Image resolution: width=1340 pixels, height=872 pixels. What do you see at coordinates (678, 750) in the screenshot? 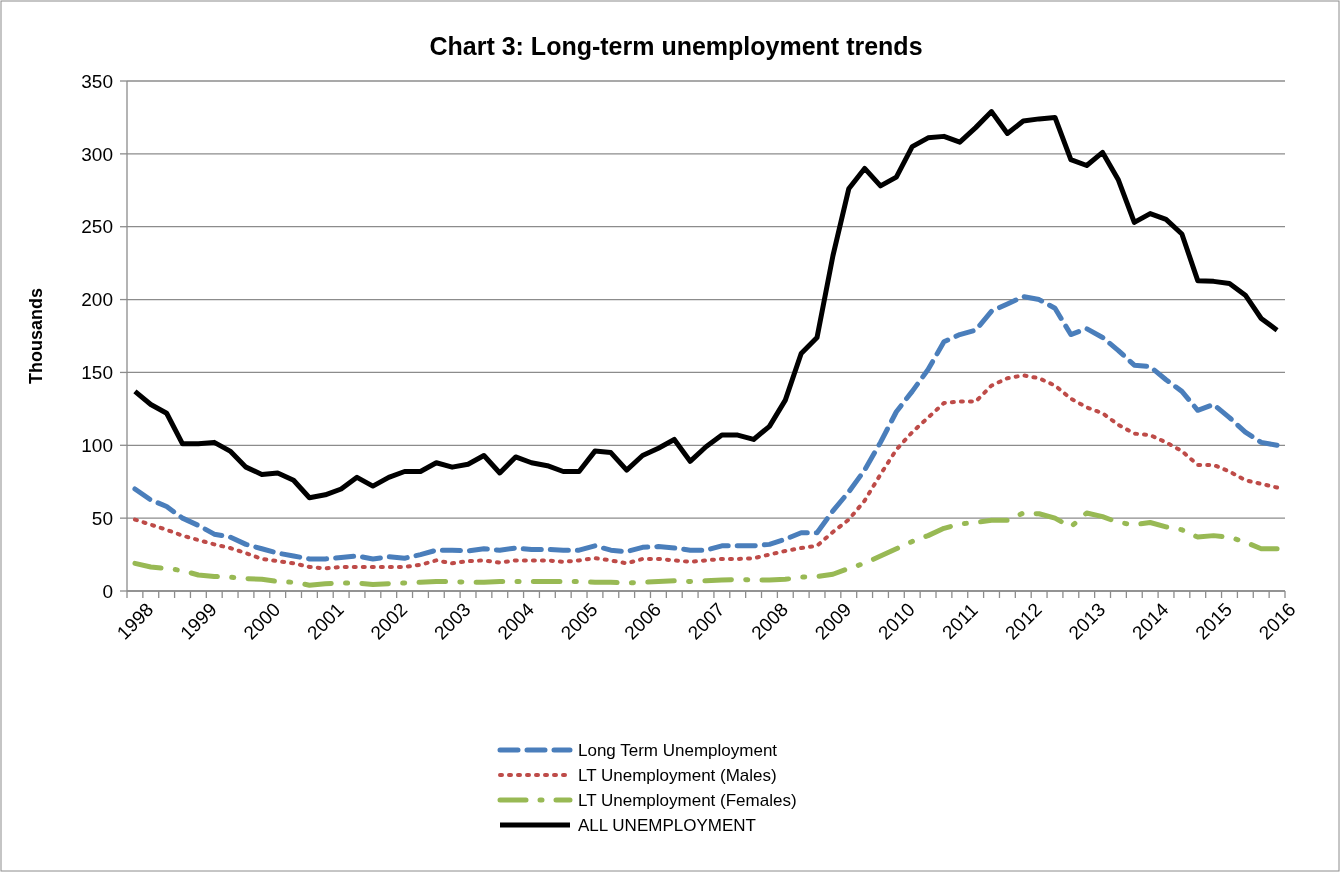
I see `legend-label: Long Term Unemployment` at bounding box center [678, 750].